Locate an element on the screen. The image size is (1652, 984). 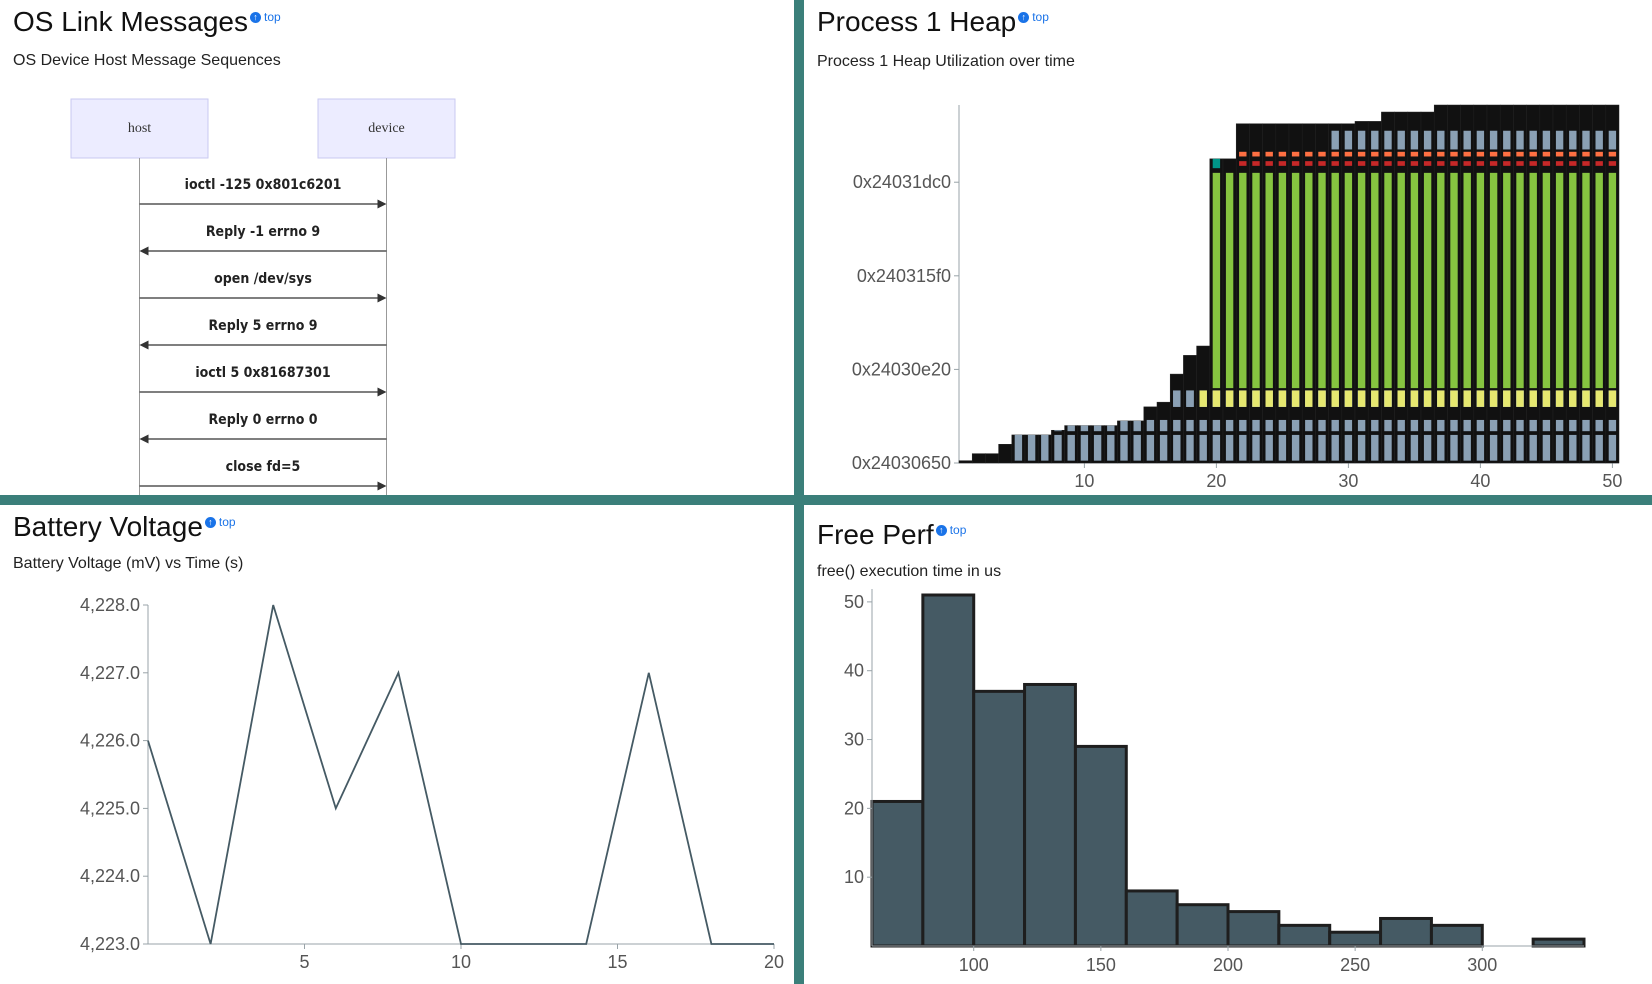
os-link-title: OS Link Messages ↑ top is located at coordinates (147, 22).